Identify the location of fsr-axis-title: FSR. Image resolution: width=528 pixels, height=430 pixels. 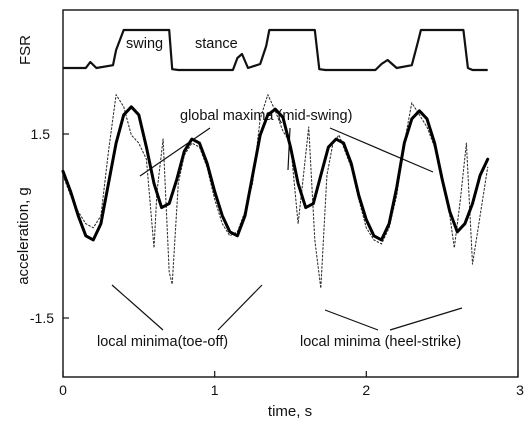
(25, 50).